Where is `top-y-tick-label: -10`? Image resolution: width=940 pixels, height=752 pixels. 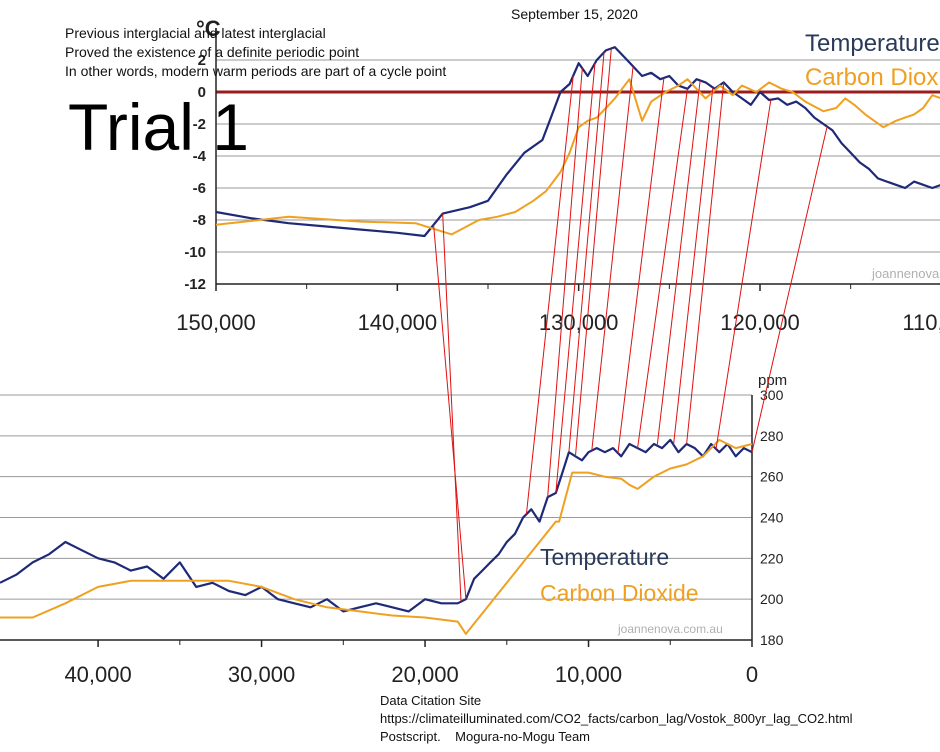
top-y-tick-label: -10 is located at coordinates (195, 252).